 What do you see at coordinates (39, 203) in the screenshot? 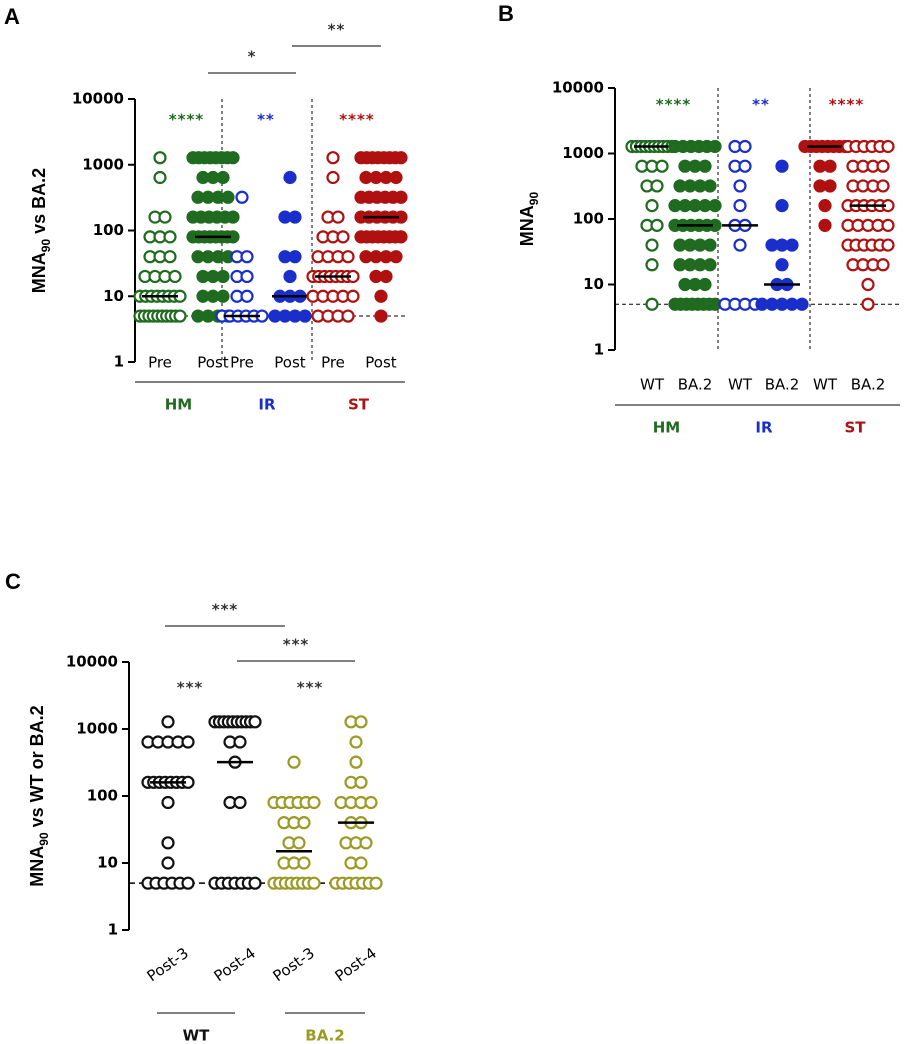
I see `y-axis-label-part: vs BA.2` at bounding box center [39, 203].